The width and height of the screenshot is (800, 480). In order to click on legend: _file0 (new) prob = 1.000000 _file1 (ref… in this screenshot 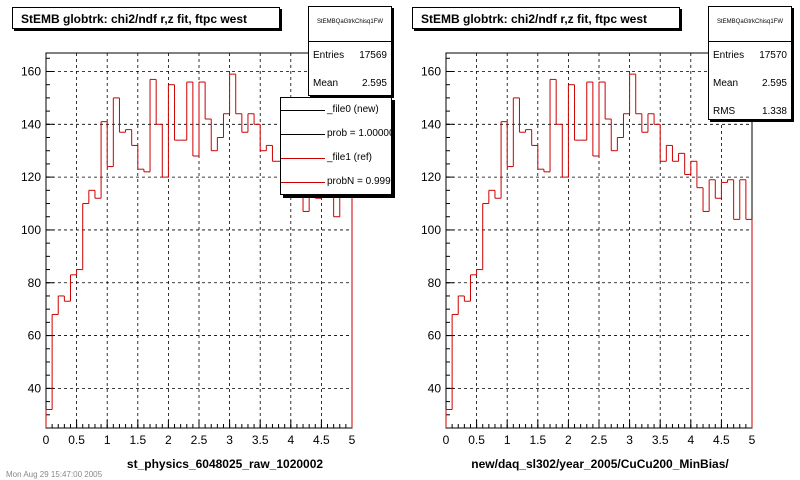, I will do `click(336, 146)`.